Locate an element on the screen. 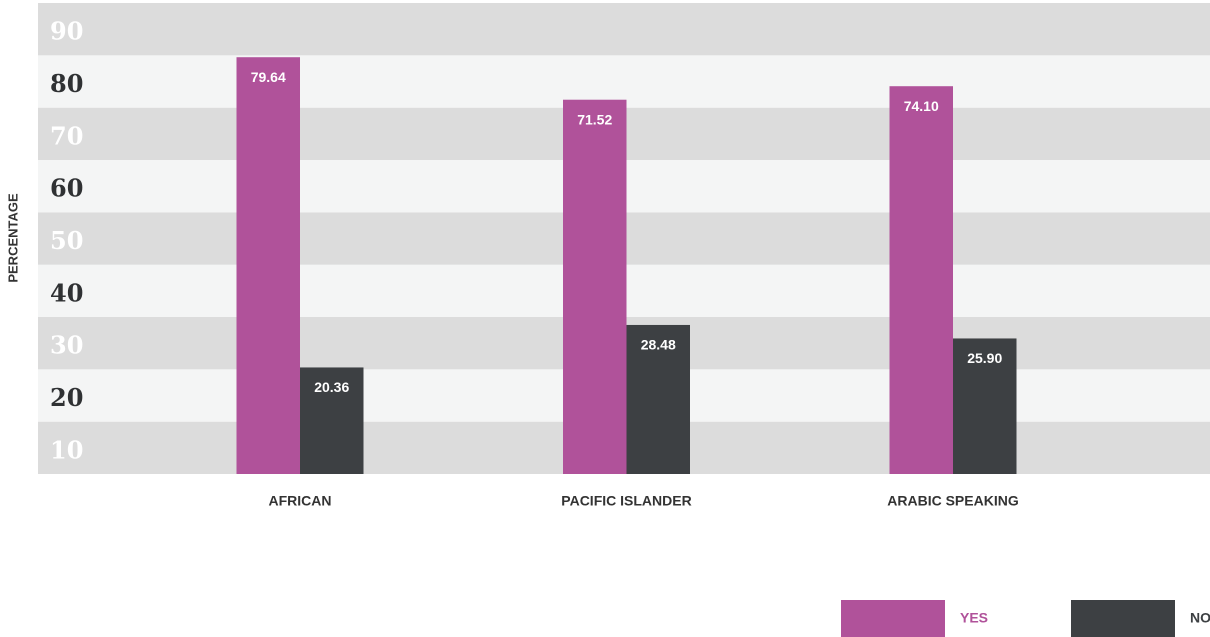 Image resolution: width=1210 pixels, height=637 pixels. value-label: 25.90 is located at coordinates (984, 358).